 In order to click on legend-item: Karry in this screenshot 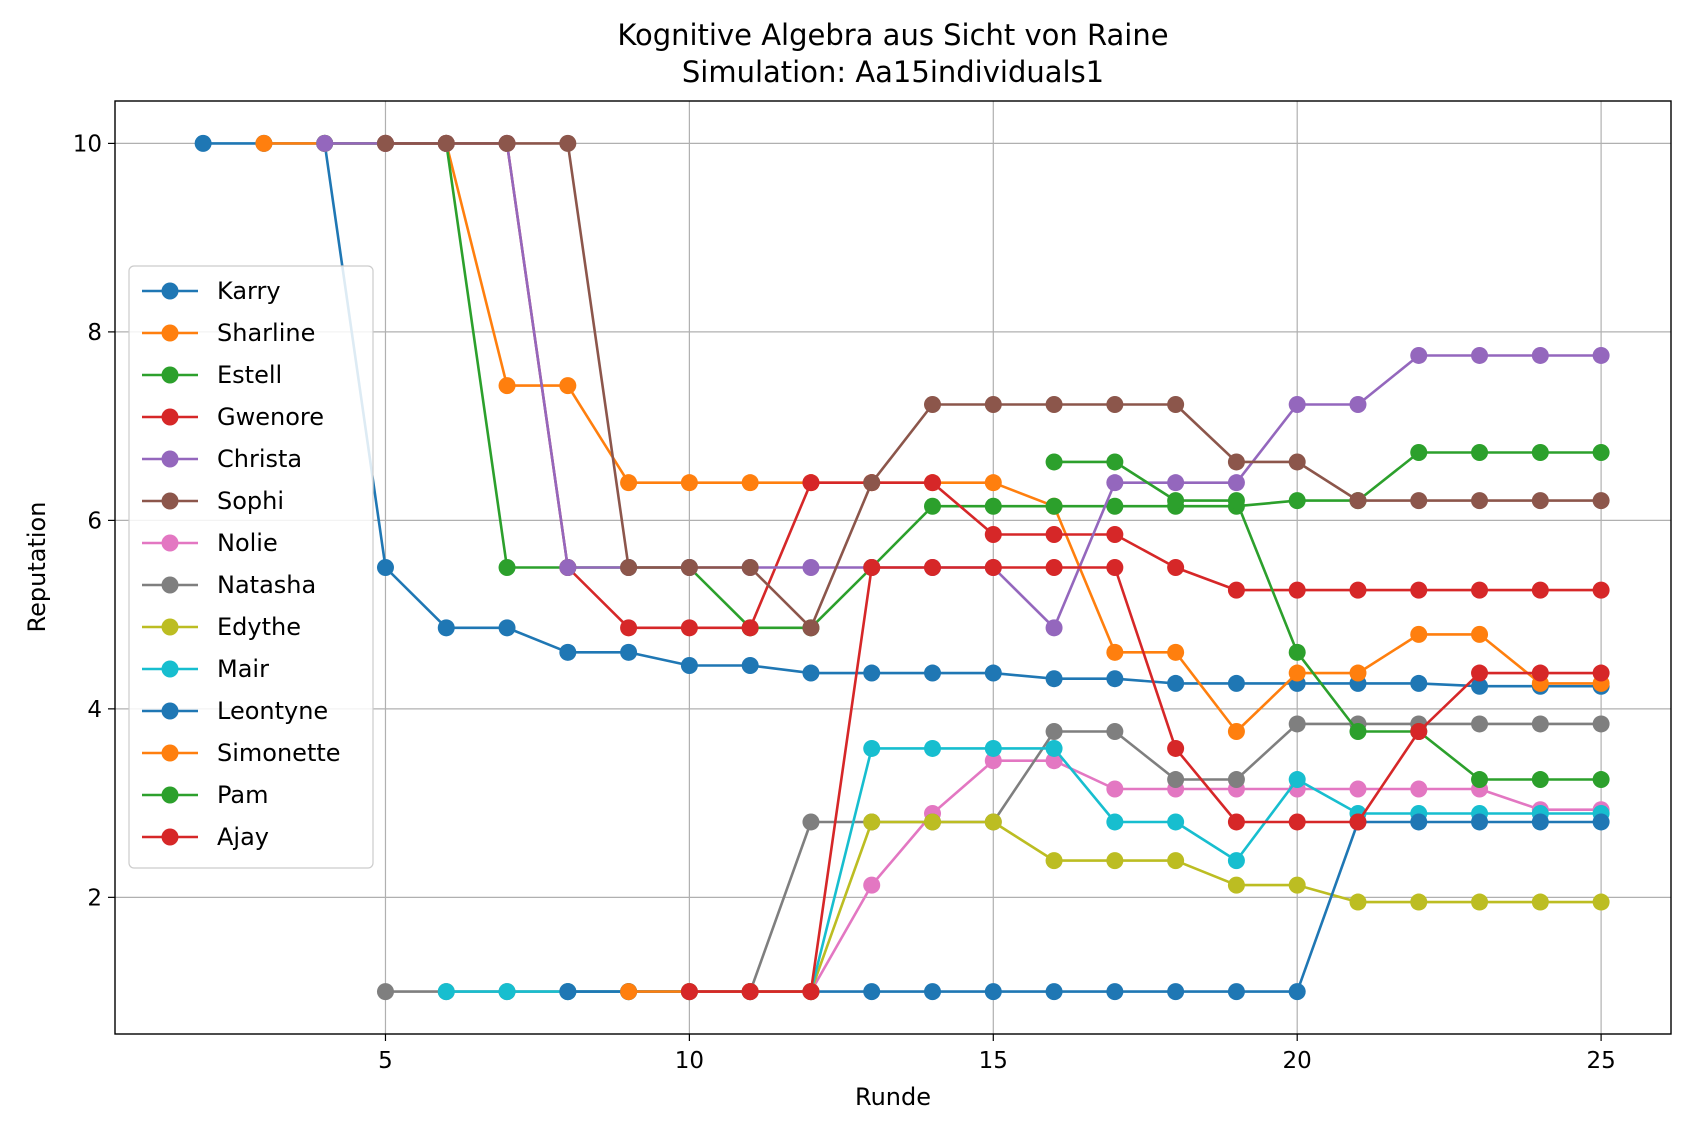, I will do `click(211, 291)`.